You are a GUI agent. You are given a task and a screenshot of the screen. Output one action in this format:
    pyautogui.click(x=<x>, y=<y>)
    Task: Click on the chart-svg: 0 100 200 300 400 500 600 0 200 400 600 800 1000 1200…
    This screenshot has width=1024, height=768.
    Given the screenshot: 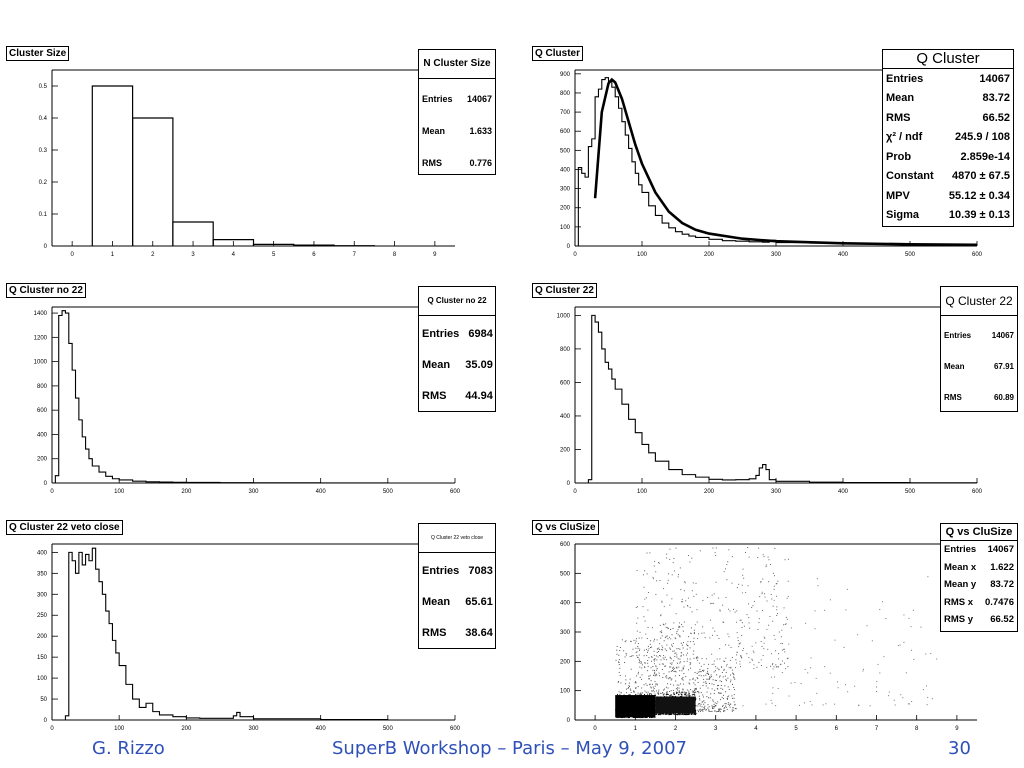 What is the action you would take?
    pyautogui.click(x=247, y=400)
    